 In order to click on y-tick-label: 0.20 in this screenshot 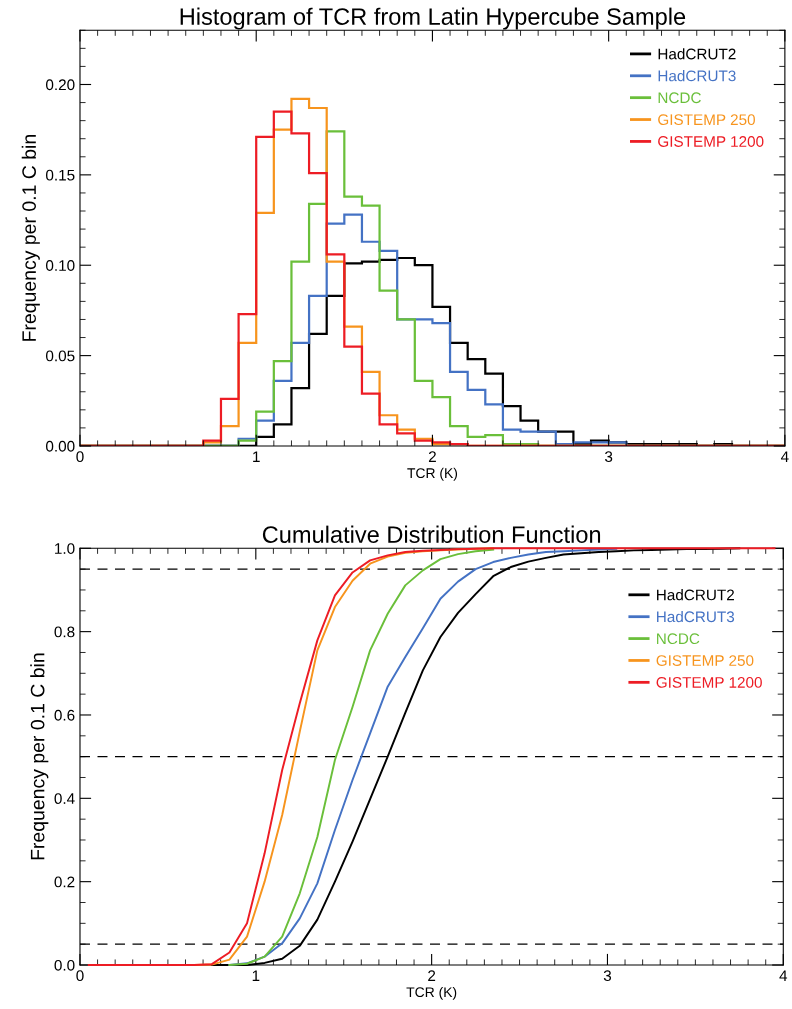, I will do `click(60, 85)`.